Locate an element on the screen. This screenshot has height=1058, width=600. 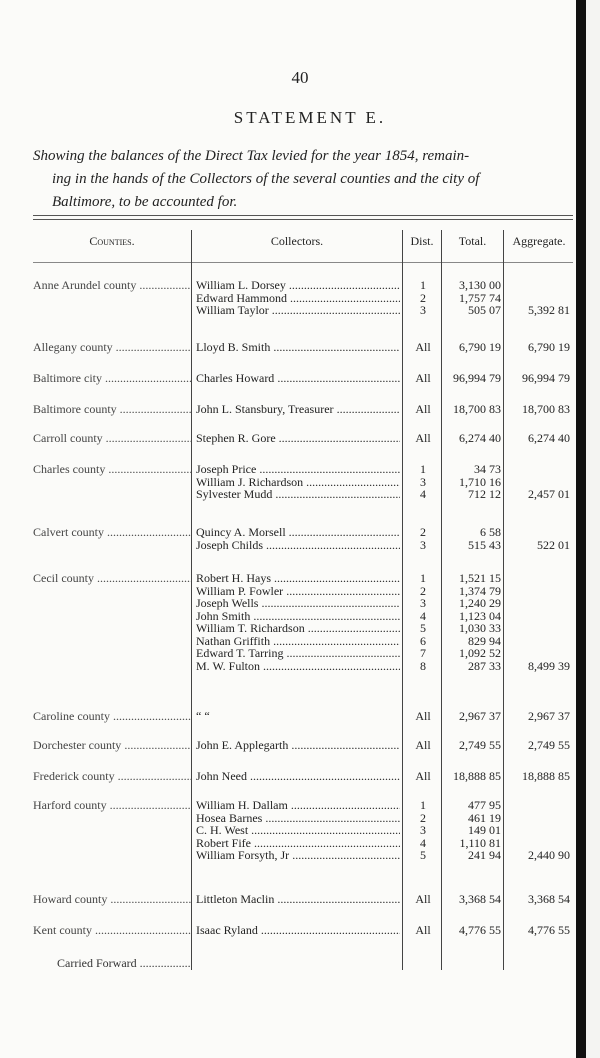
aggregate-amount: 5,392 81 is located at coordinates (549, 310).